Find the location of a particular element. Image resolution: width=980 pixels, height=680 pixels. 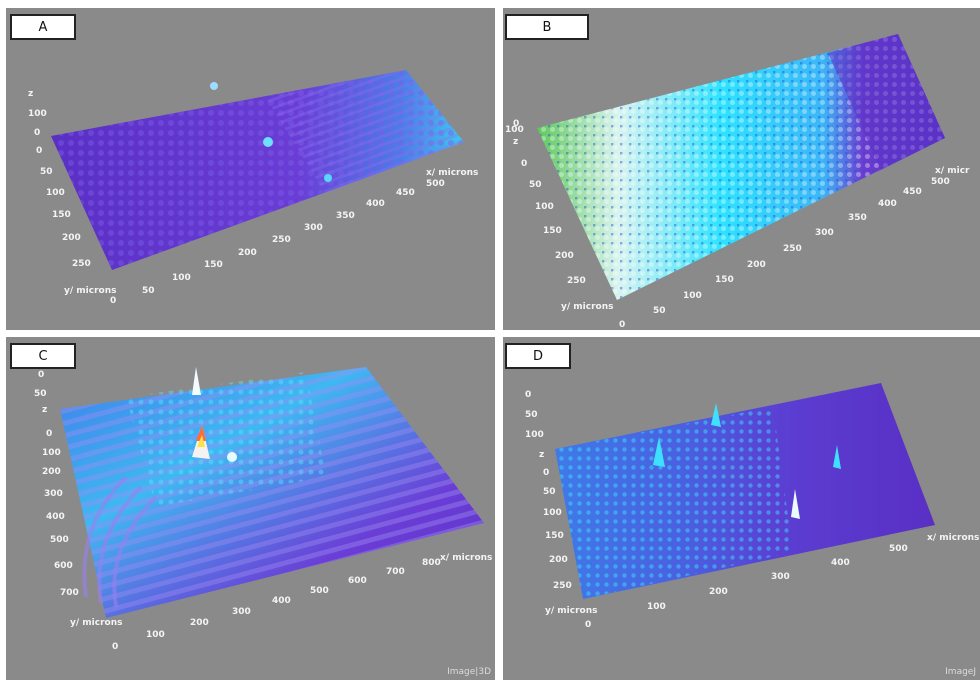

watermark: Image|3D is located at coordinates (469, 672).